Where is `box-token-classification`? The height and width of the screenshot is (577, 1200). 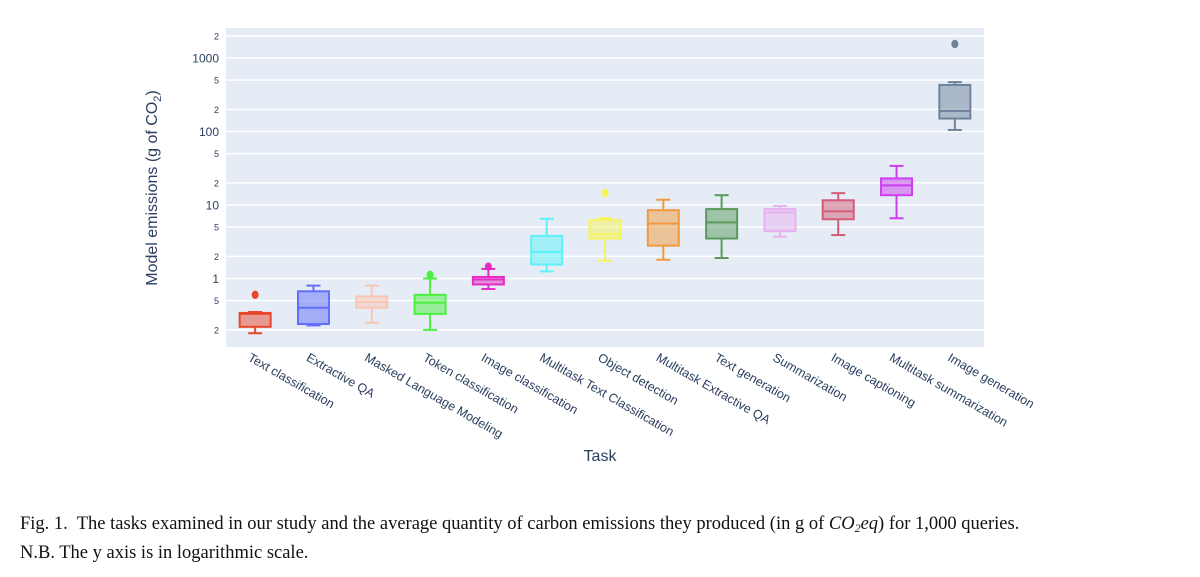
box-token-classification is located at coordinates (430, 300).